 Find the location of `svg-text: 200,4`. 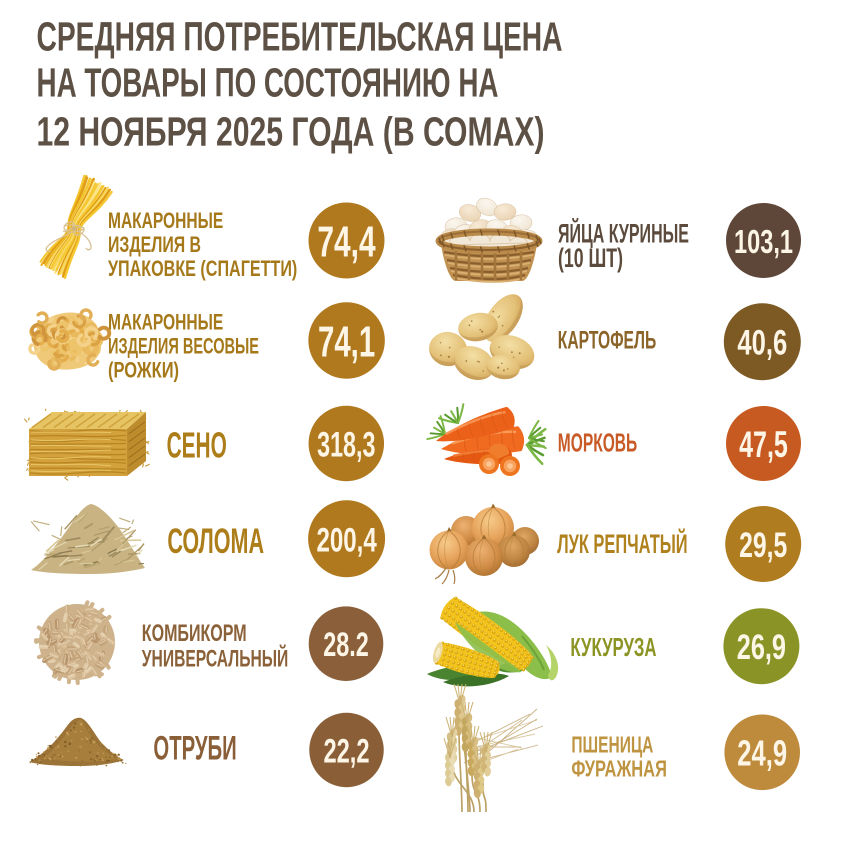

svg-text: 200,4 is located at coordinates (346, 540).